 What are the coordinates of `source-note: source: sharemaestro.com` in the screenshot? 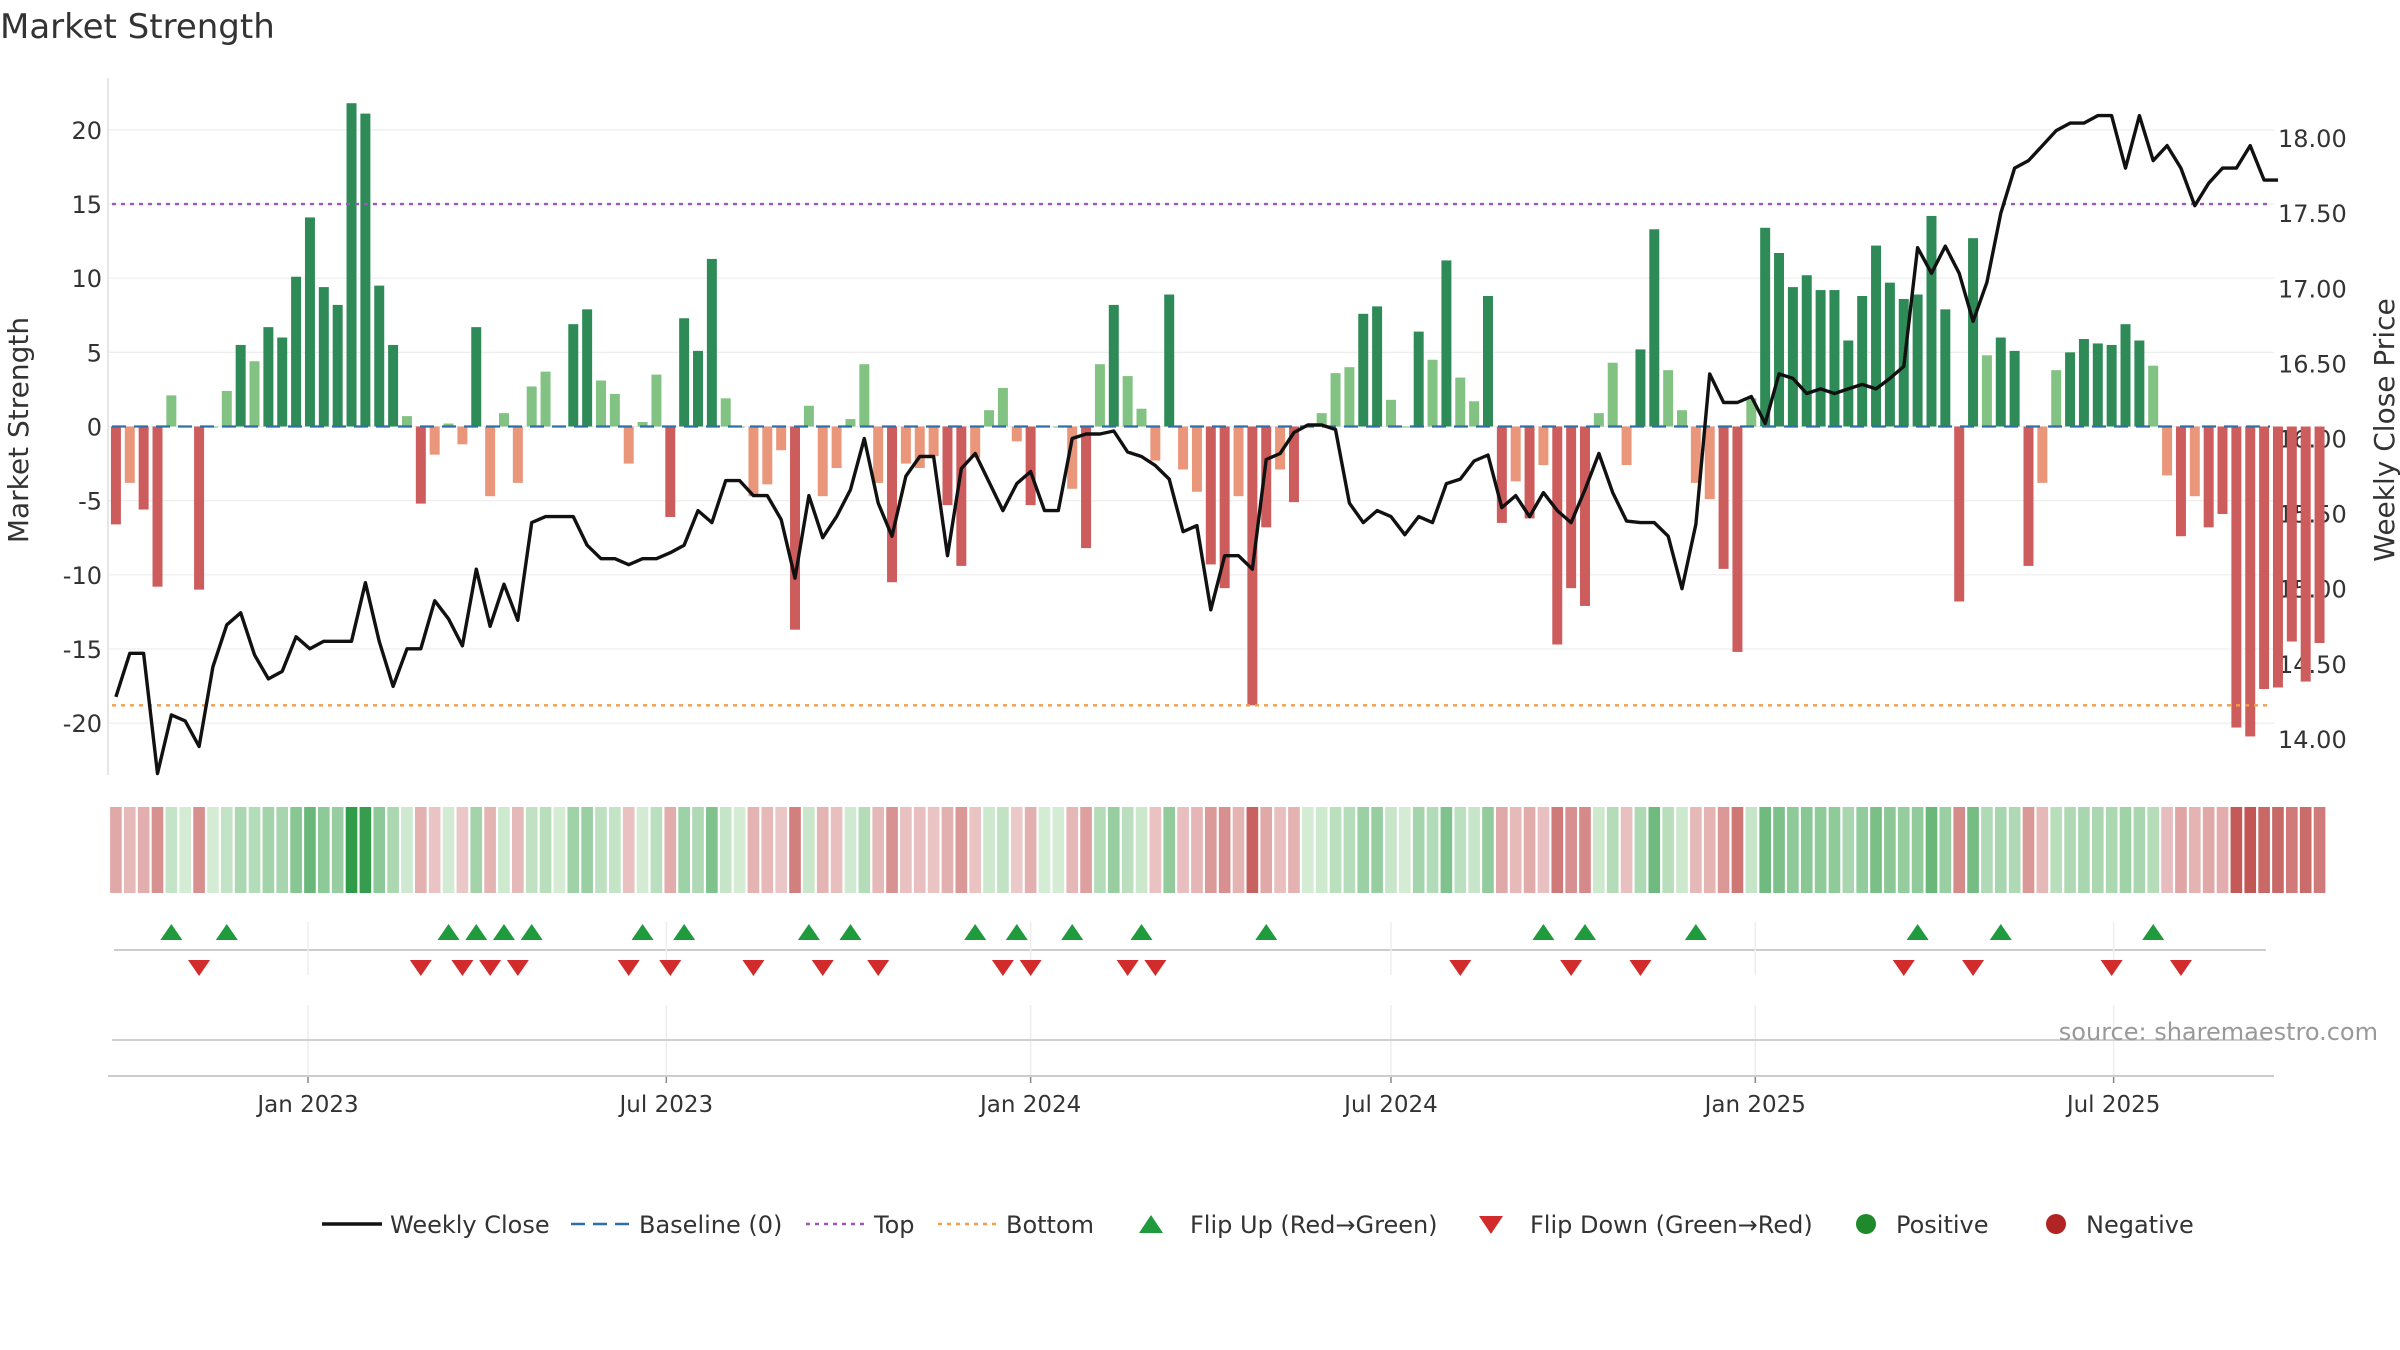 It's located at (2218, 1032).